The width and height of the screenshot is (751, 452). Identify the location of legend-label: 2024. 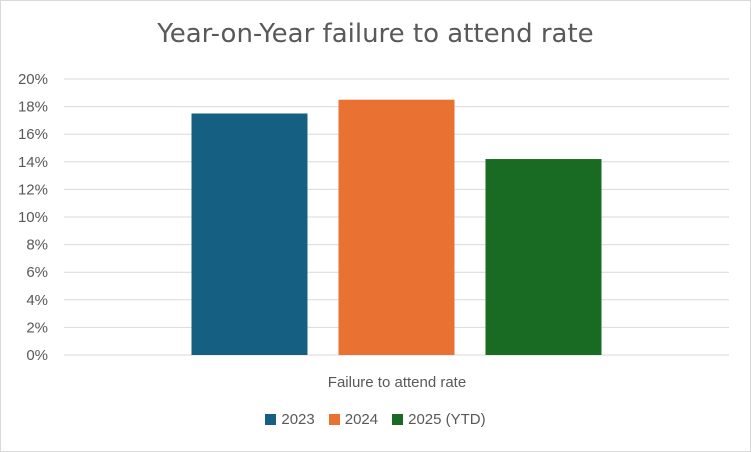
(361, 419).